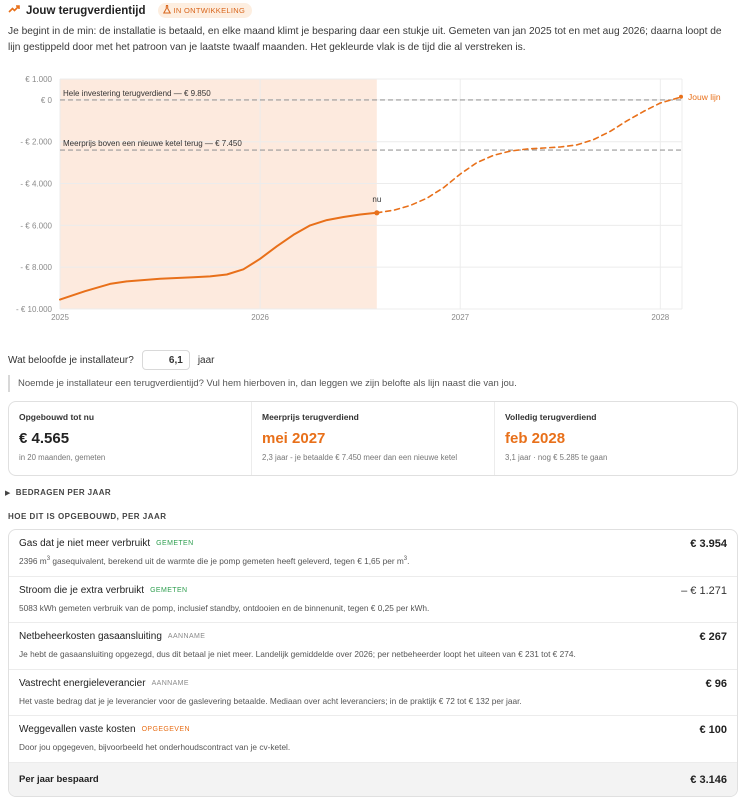 The height and width of the screenshot is (800, 739). I want to click on item-name: Weggevallen vaste kosten, so click(77, 730).